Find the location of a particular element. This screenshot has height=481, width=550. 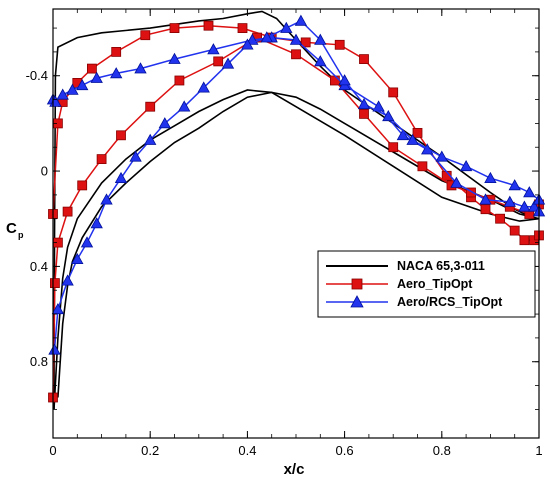

y-tick-label: -0.4 is located at coordinates (37, 75).